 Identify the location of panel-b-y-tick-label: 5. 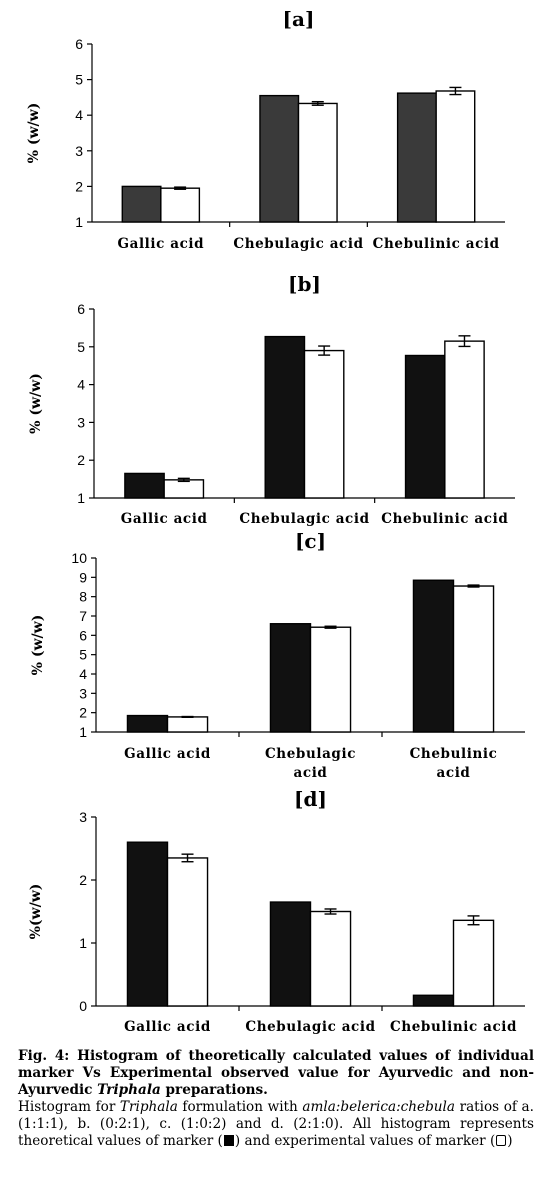
(81, 347).